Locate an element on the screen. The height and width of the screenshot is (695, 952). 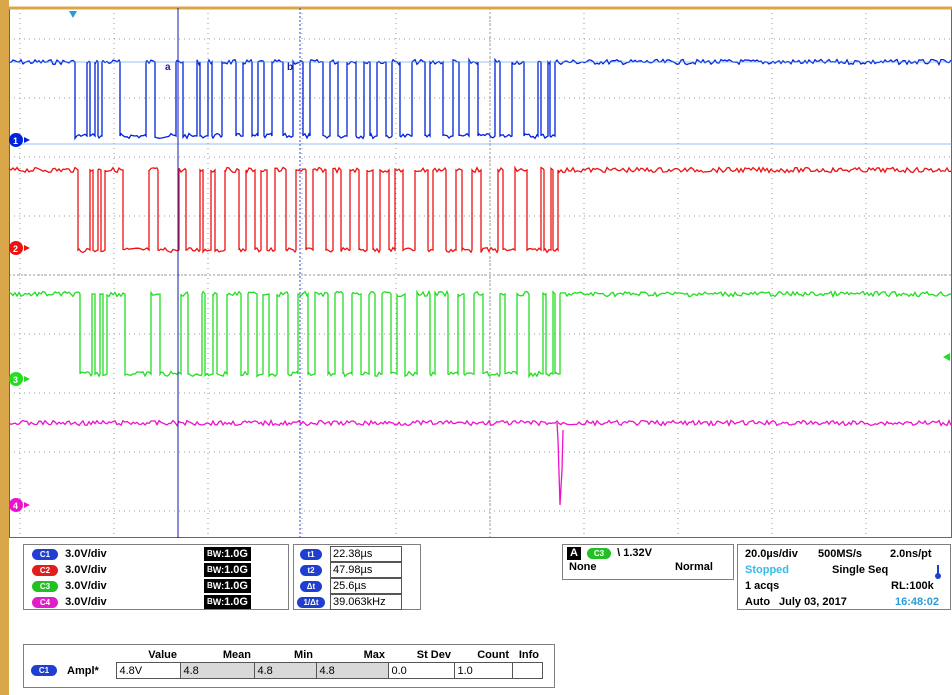
measurement-count: 1.0 is located at coordinates (483, 670).